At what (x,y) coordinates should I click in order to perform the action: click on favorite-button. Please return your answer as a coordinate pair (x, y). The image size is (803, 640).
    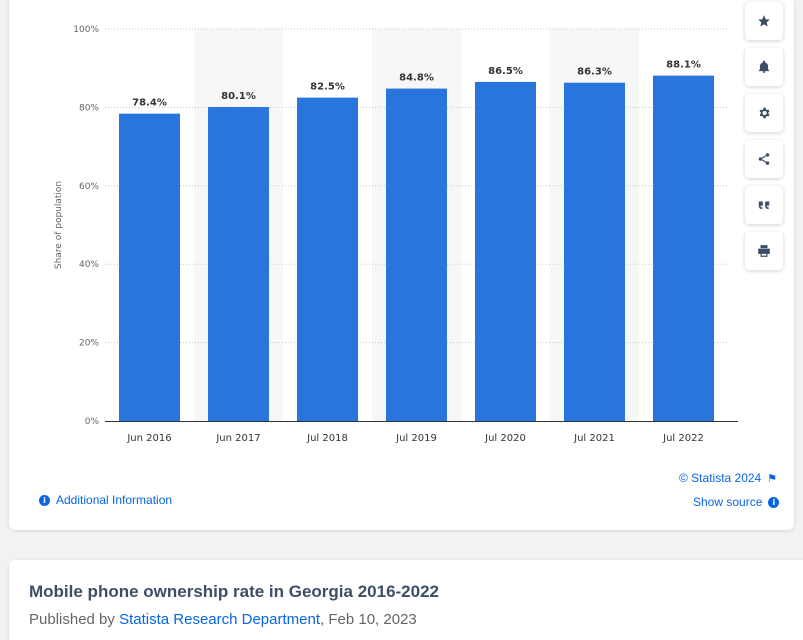
    Looking at the image, I should click on (764, 21).